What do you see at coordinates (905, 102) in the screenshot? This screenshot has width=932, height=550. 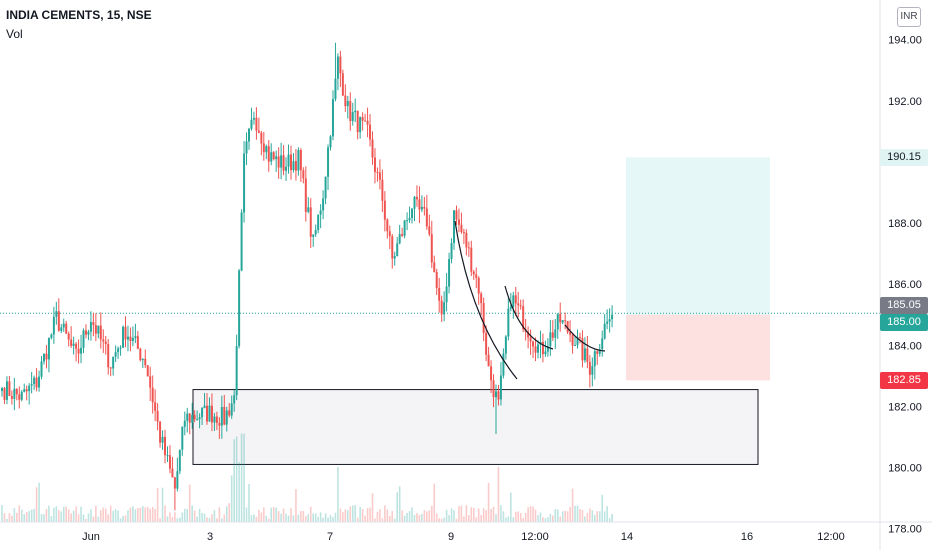 I see `price-axis-label: 192.00` at bounding box center [905, 102].